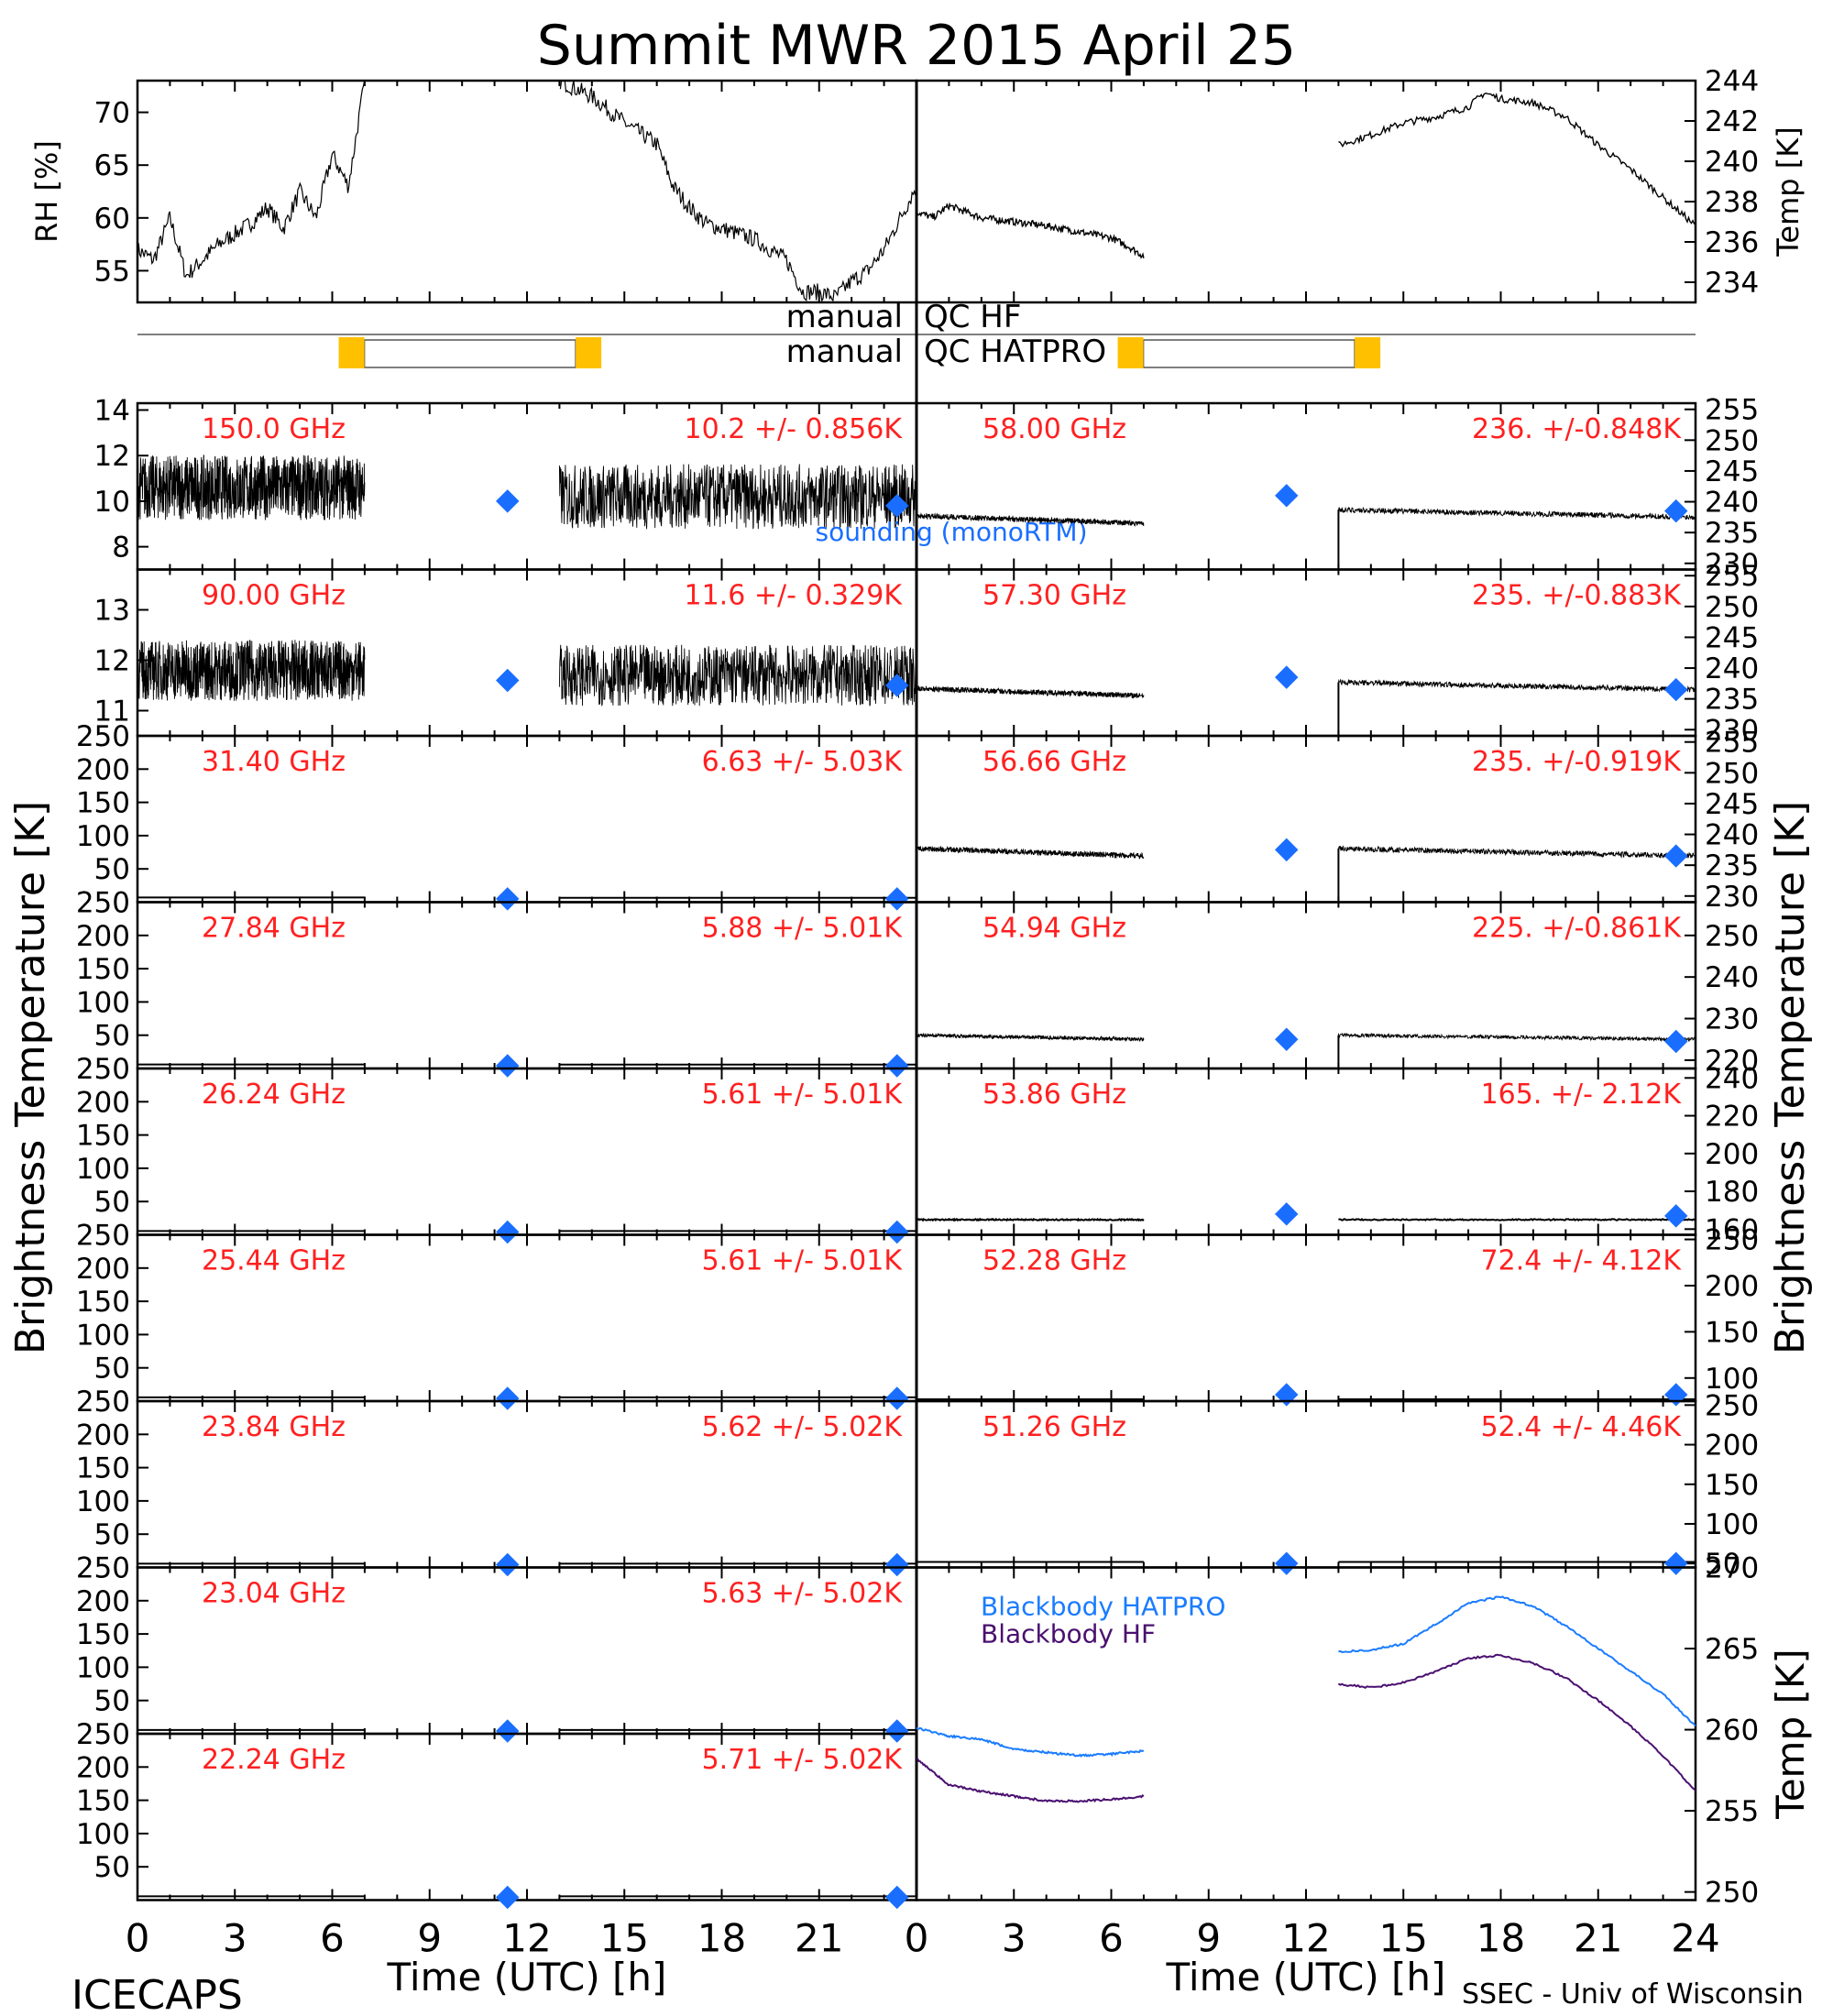  Describe the element at coordinates (112, 712) in the screenshot. I see `left-panel-1-axis-ytick-label: 11` at that location.